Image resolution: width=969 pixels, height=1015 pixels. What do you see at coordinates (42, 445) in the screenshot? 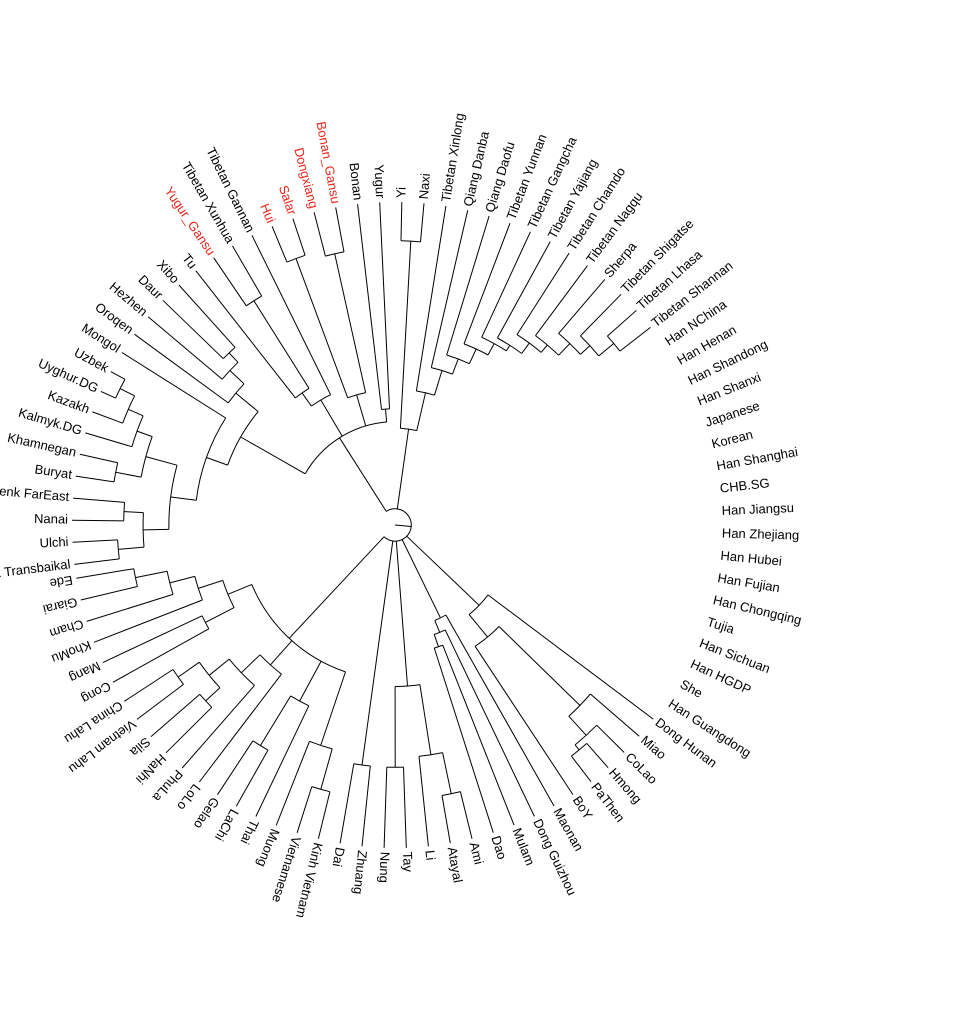
I see `taxon-label: Khamnegan` at bounding box center [42, 445].